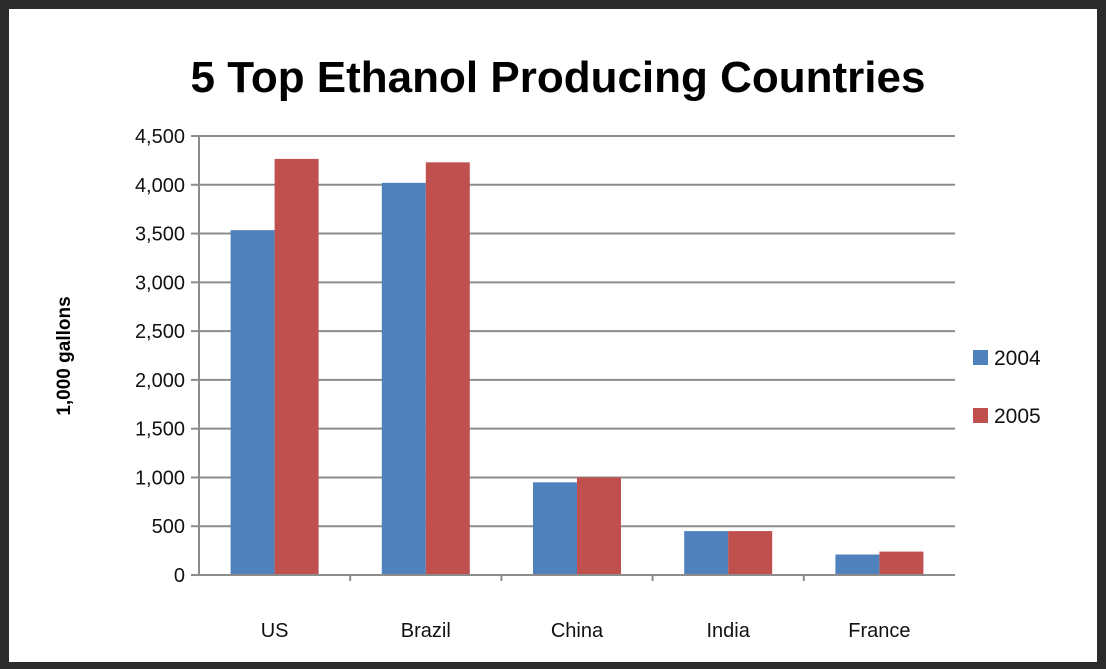 This screenshot has height=669, width=1106. Describe the element at coordinates (403, 378) in the screenshot. I see `bar-brazil-2004` at that location.